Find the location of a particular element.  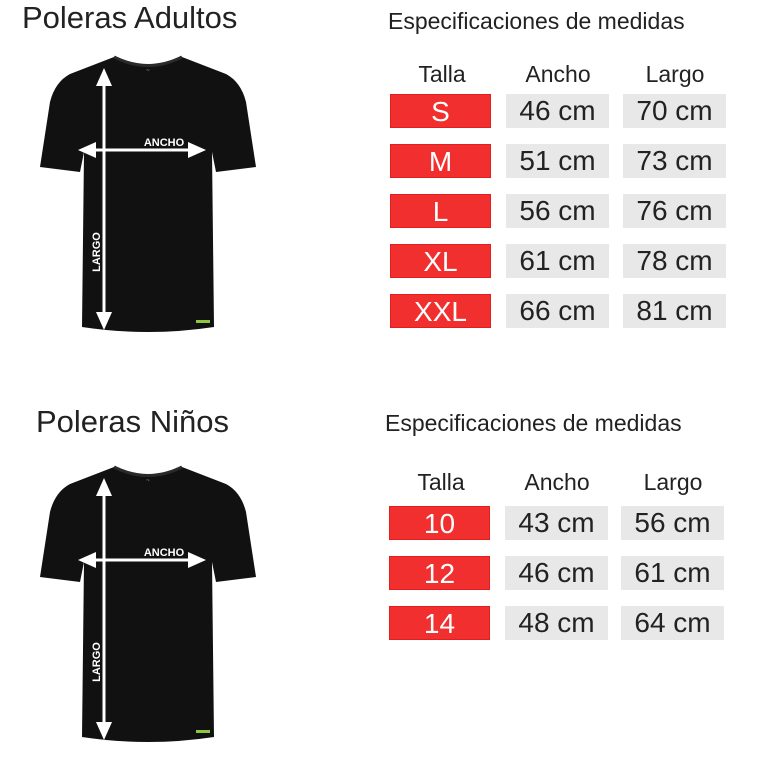

adult-tshirt-diagram: ANCHO LARGO ~ is located at coordinates (148, 199).